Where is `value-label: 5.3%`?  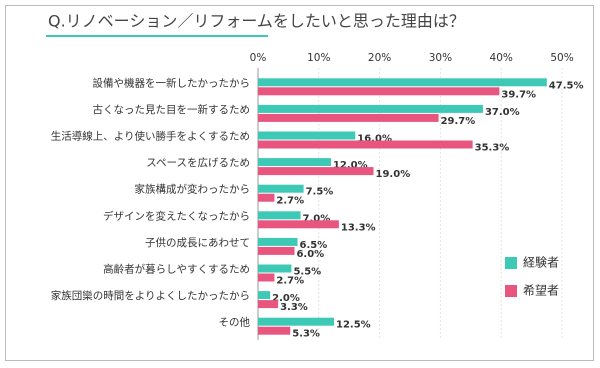 value-label: 5.3% is located at coordinates (306, 334).